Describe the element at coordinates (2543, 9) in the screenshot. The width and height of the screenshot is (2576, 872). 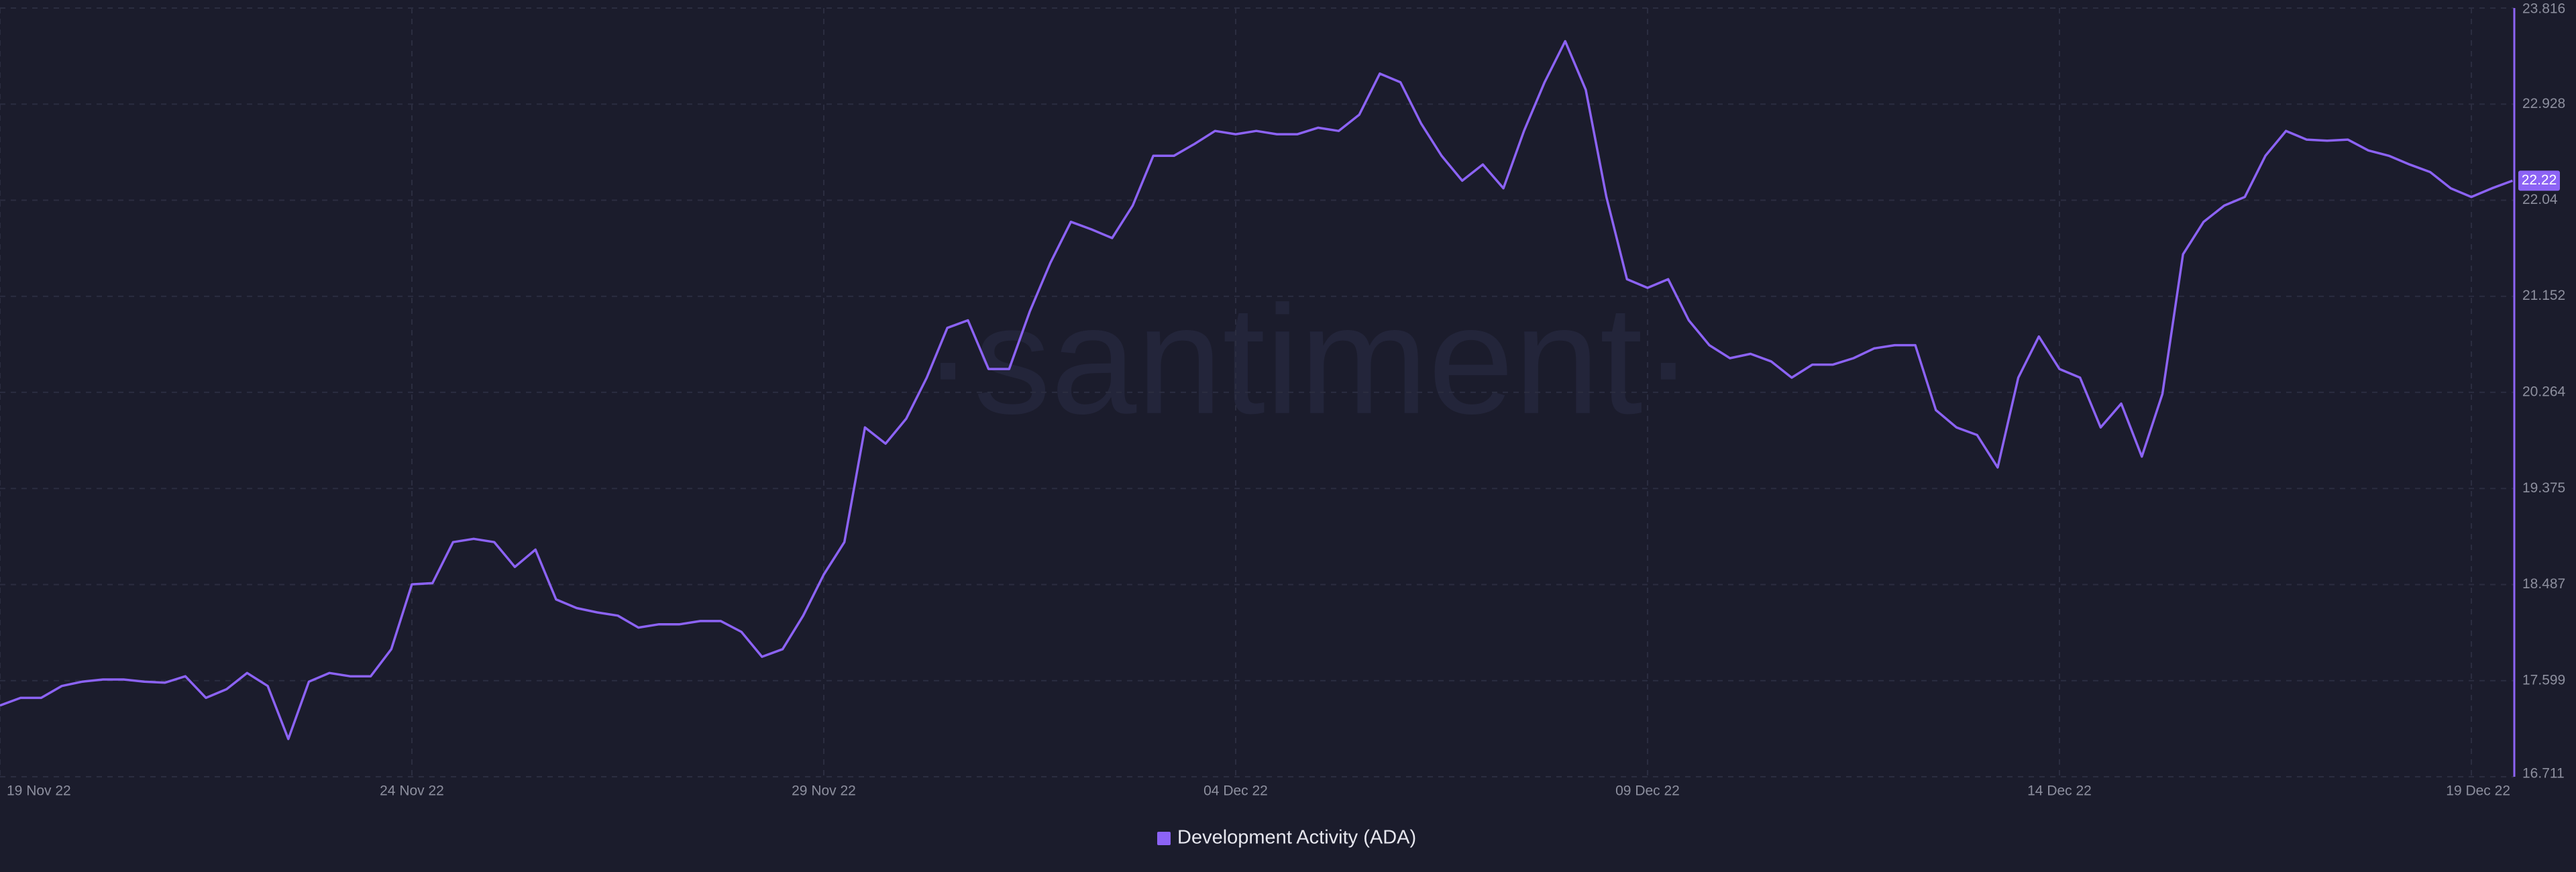
I see `y-tick-label: 23.816` at that location.